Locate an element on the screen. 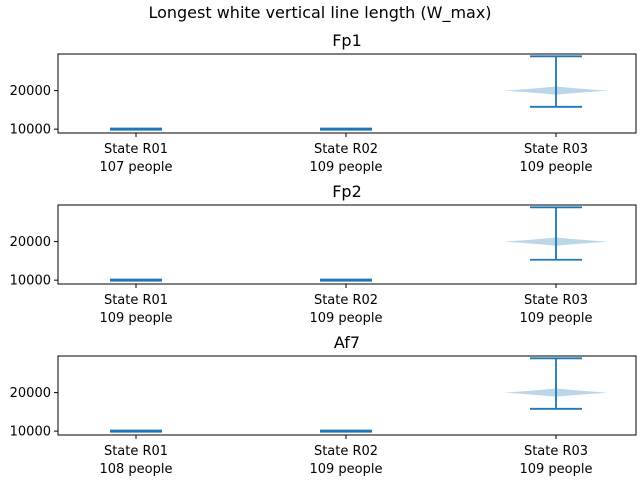 The height and width of the screenshot is (480, 640). panel-title: Af7 is located at coordinates (347, 342).